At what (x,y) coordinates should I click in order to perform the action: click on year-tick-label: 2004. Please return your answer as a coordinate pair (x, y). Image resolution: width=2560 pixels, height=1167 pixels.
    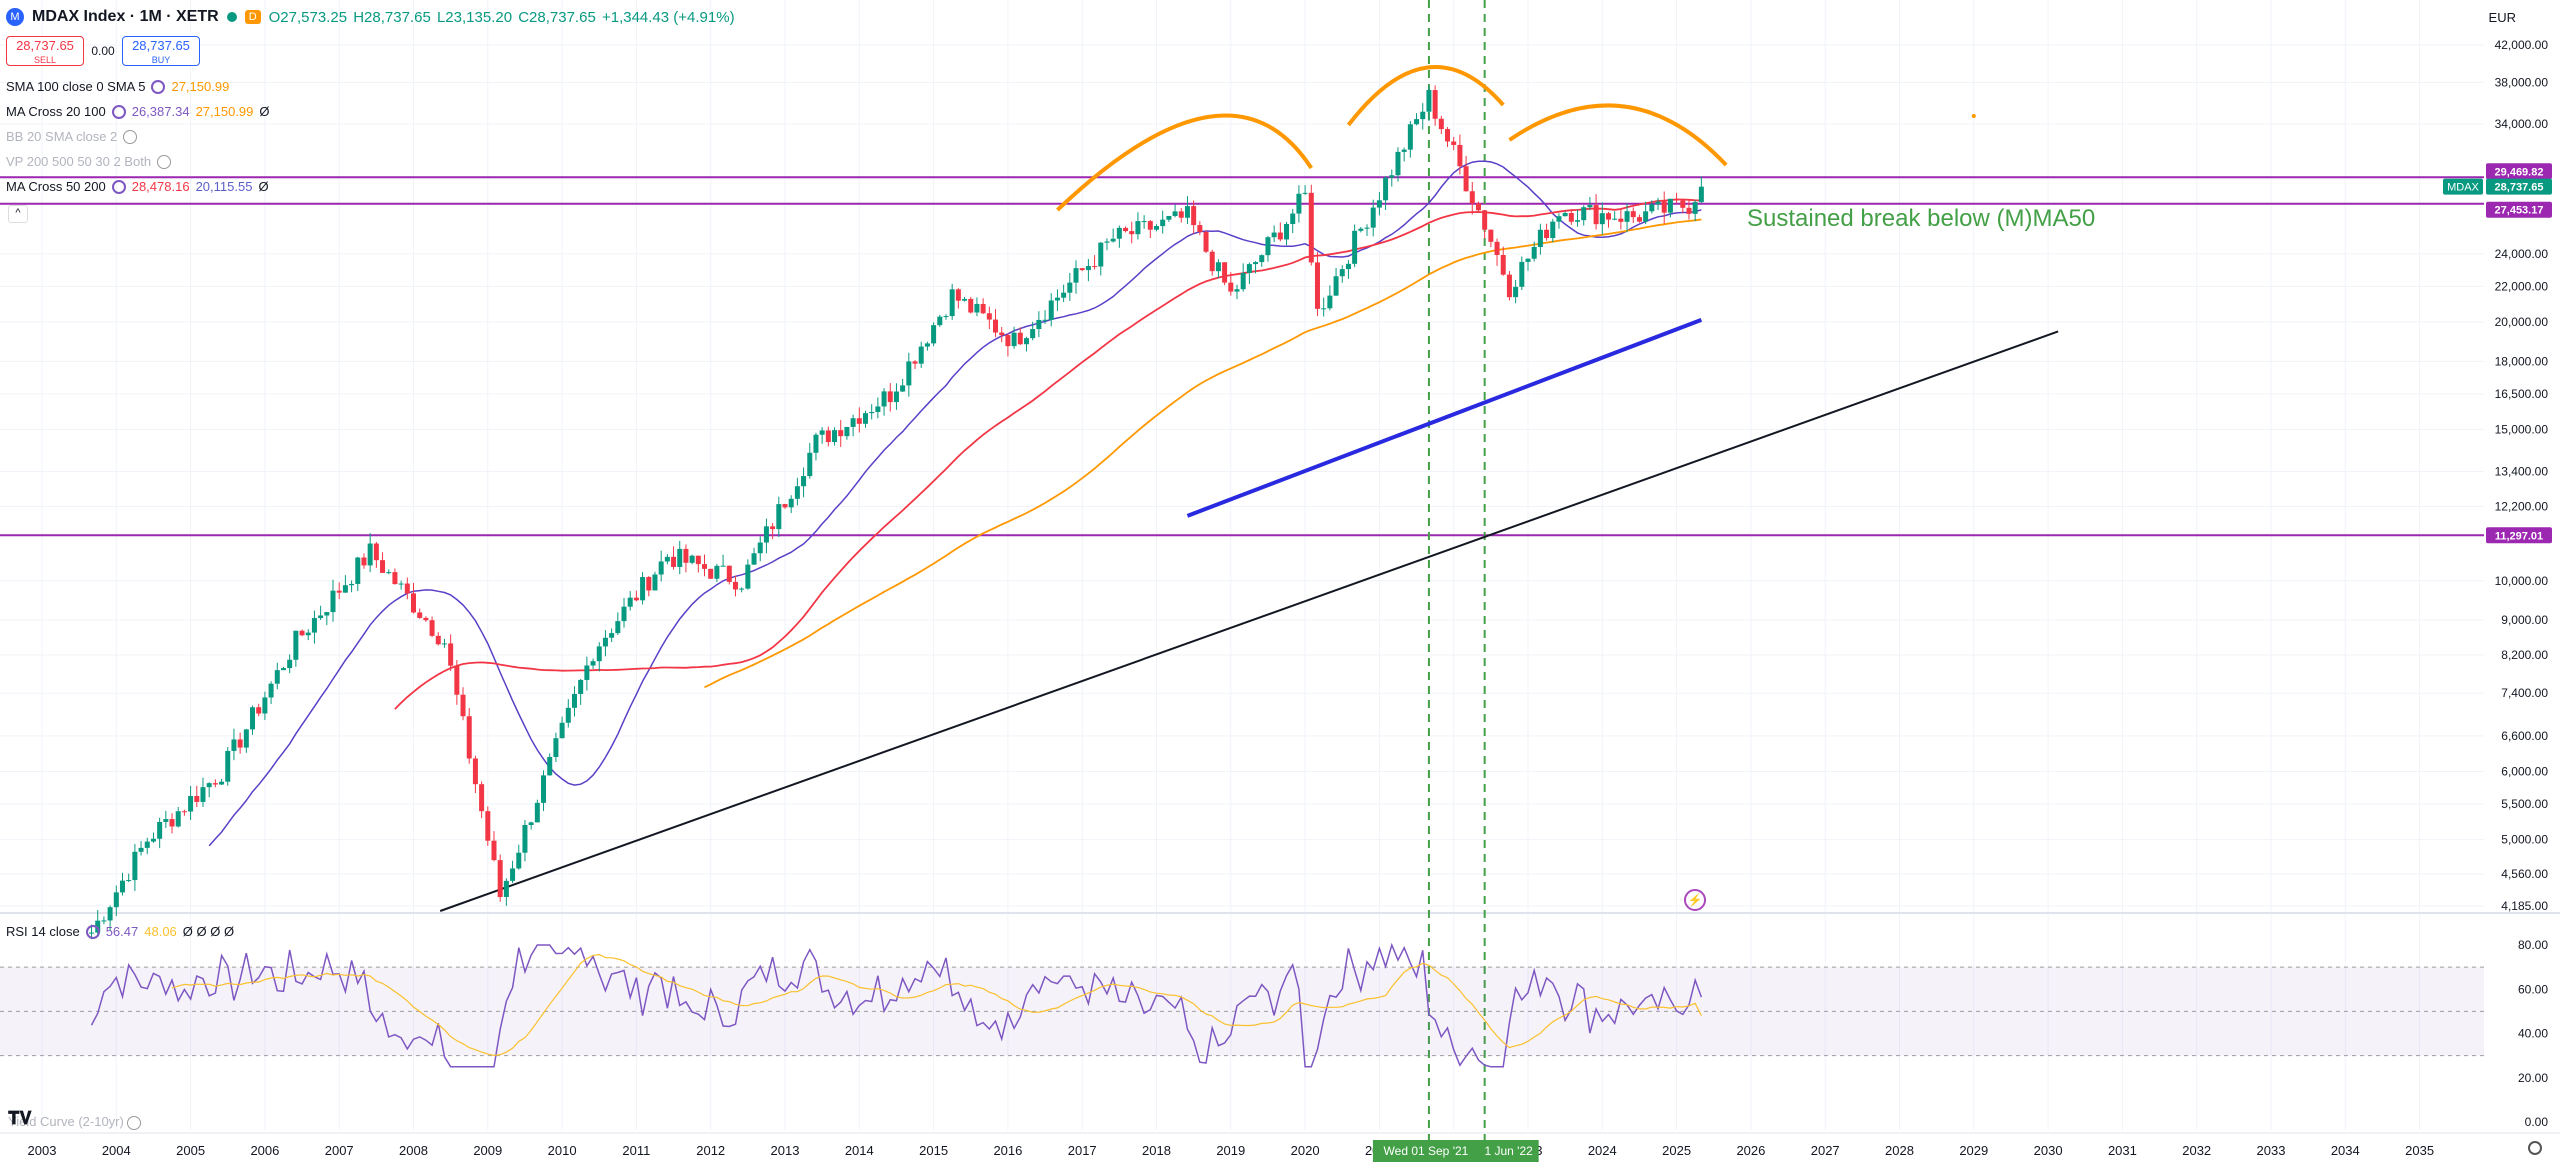
    Looking at the image, I should click on (116, 1150).